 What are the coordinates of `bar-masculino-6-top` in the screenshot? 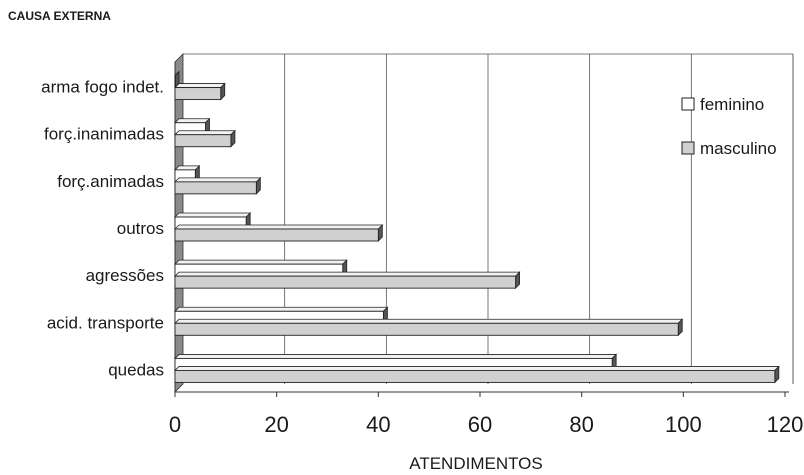 It's located at (200, 85).